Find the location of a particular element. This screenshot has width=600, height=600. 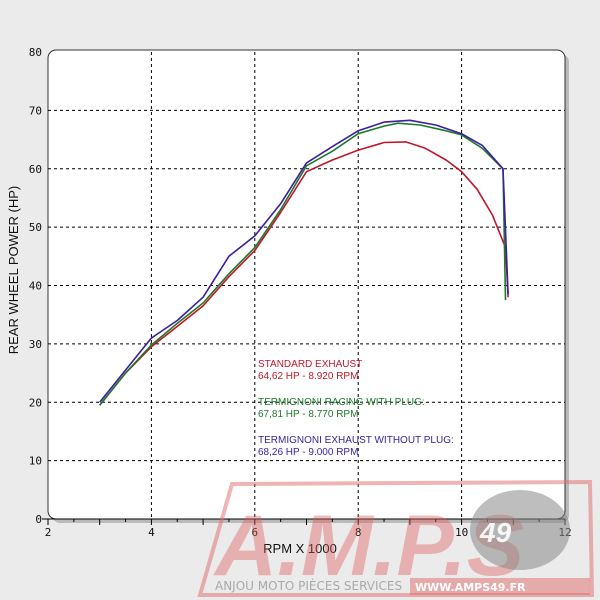

y-tick-label: 40 is located at coordinates (35, 286).